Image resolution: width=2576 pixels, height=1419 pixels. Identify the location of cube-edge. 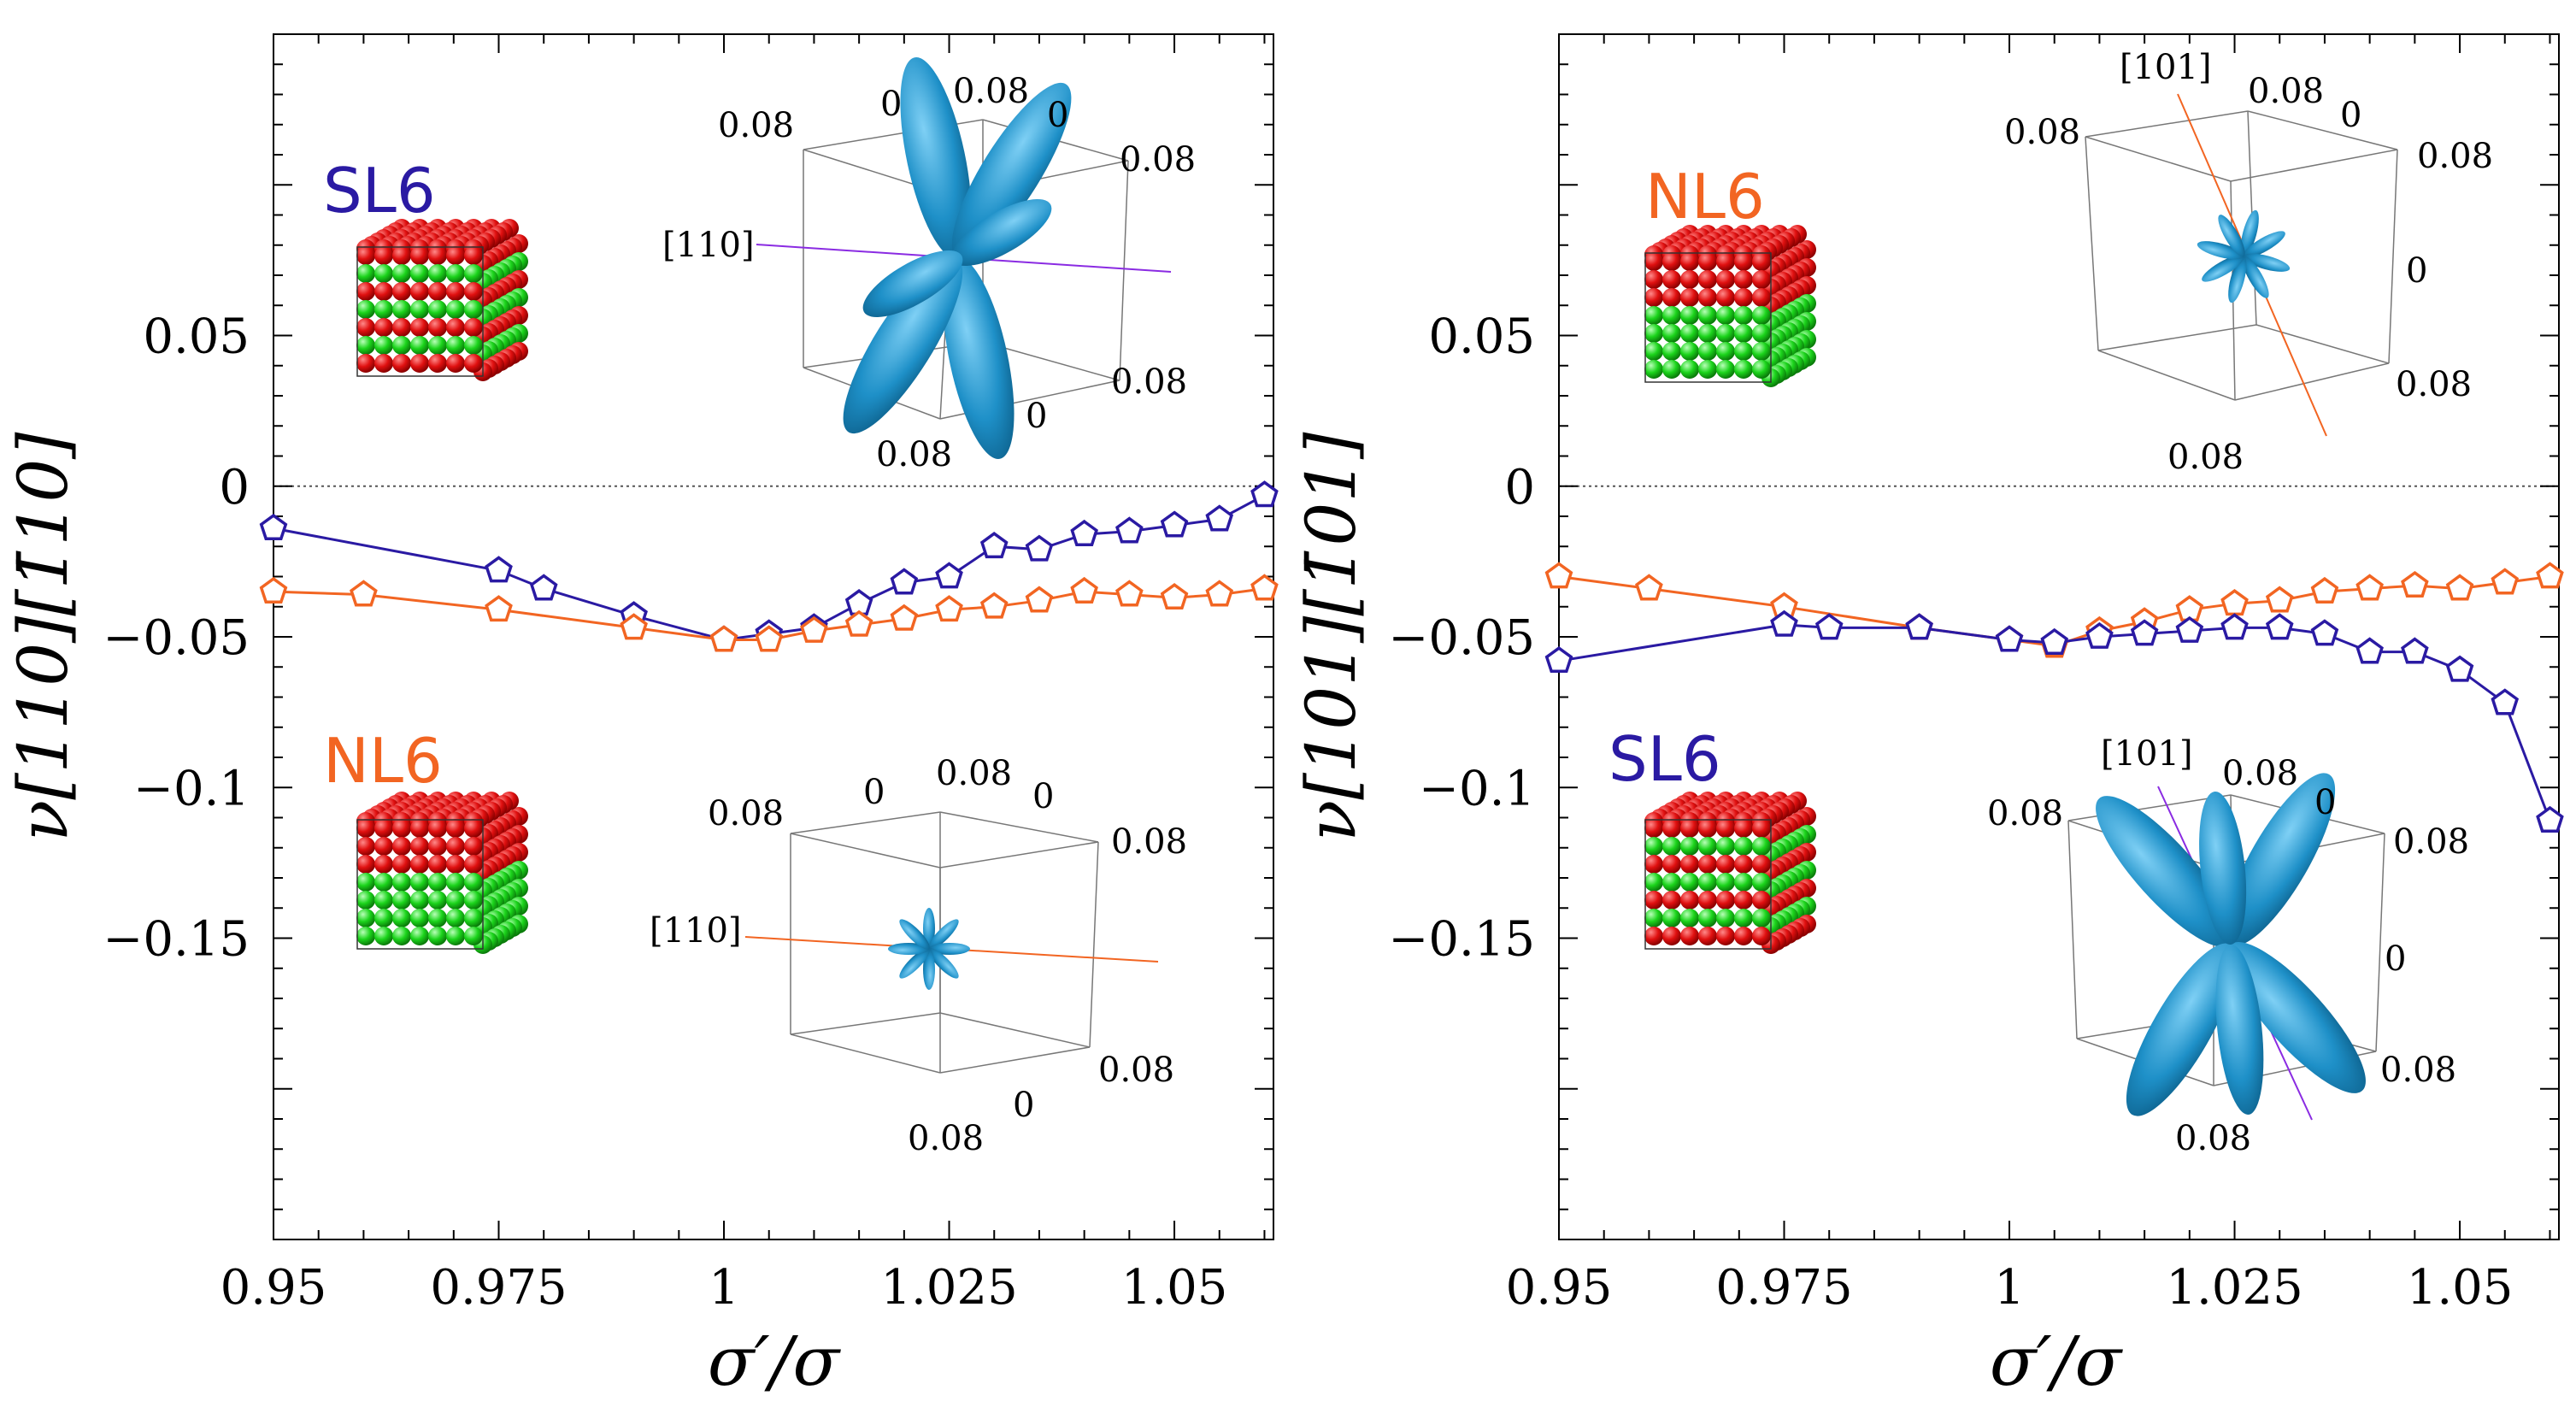
(1708, 317).